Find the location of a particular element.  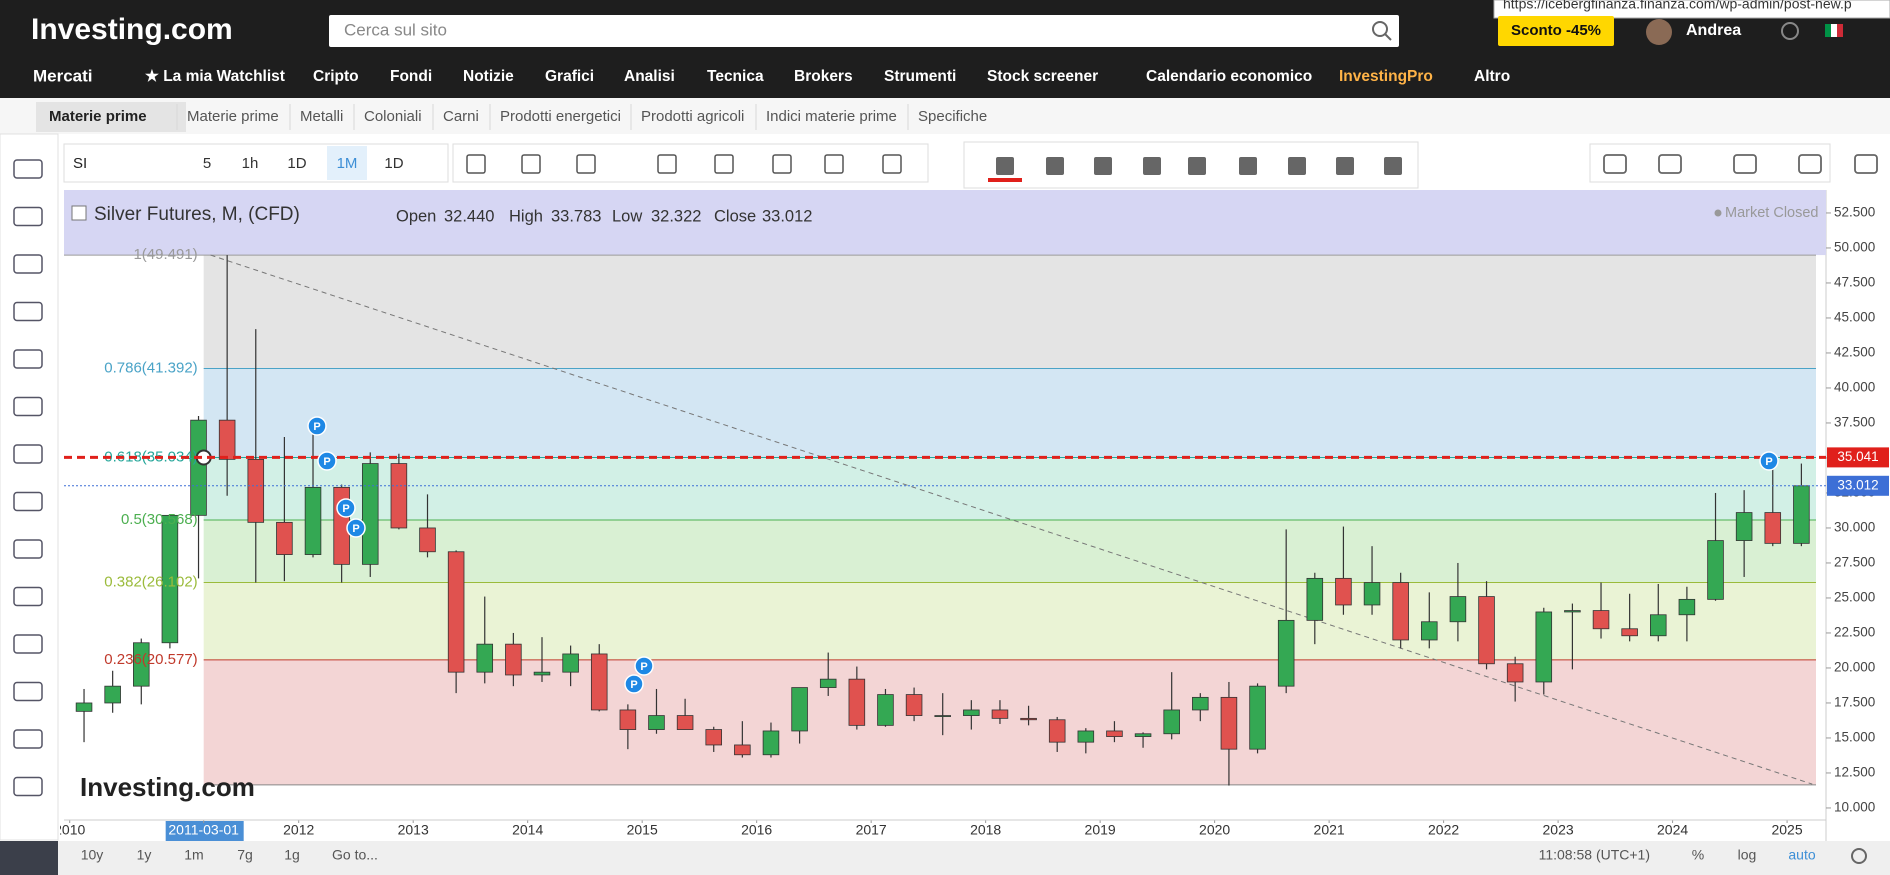

range-button: 1y is located at coordinates (144, 855).